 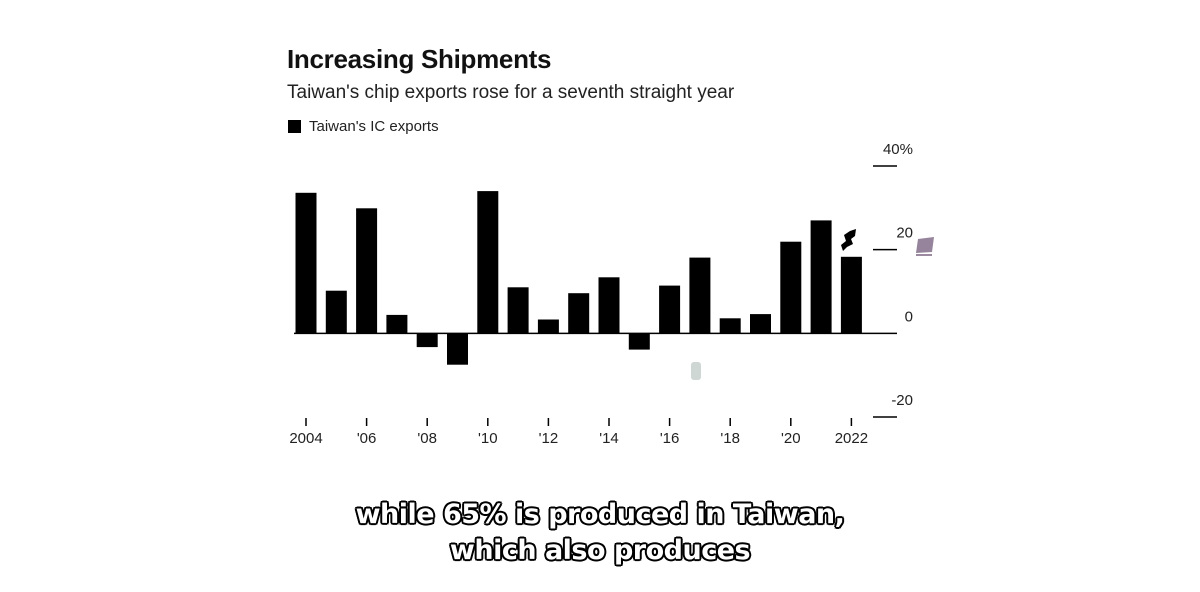 I want to click on legend: Taiwan's IC exports, so click(x=363, y=126).